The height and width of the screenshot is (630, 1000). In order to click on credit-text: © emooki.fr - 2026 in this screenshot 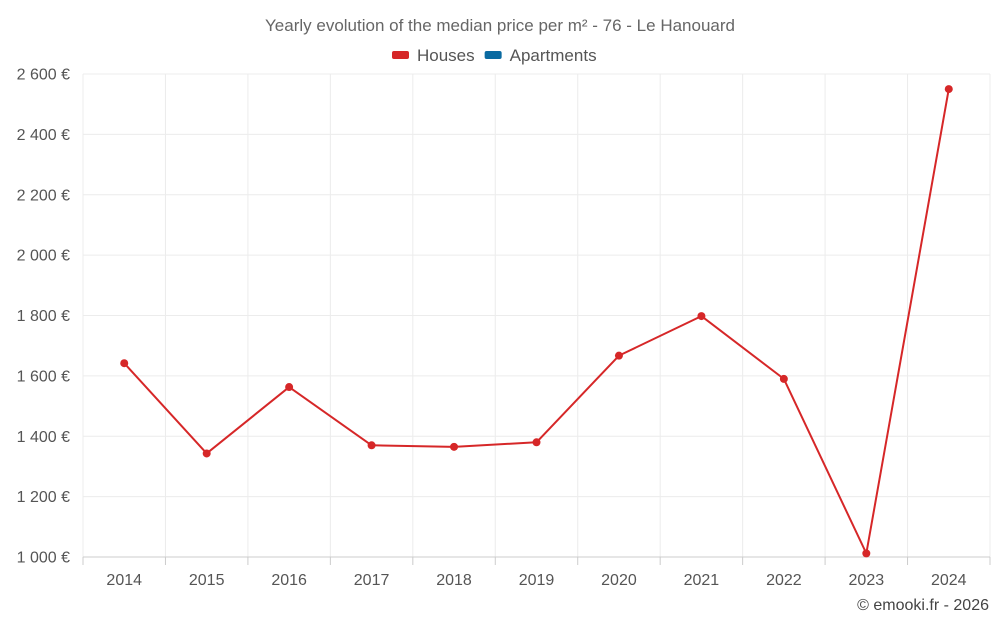, I will do `click(923, 605)`.